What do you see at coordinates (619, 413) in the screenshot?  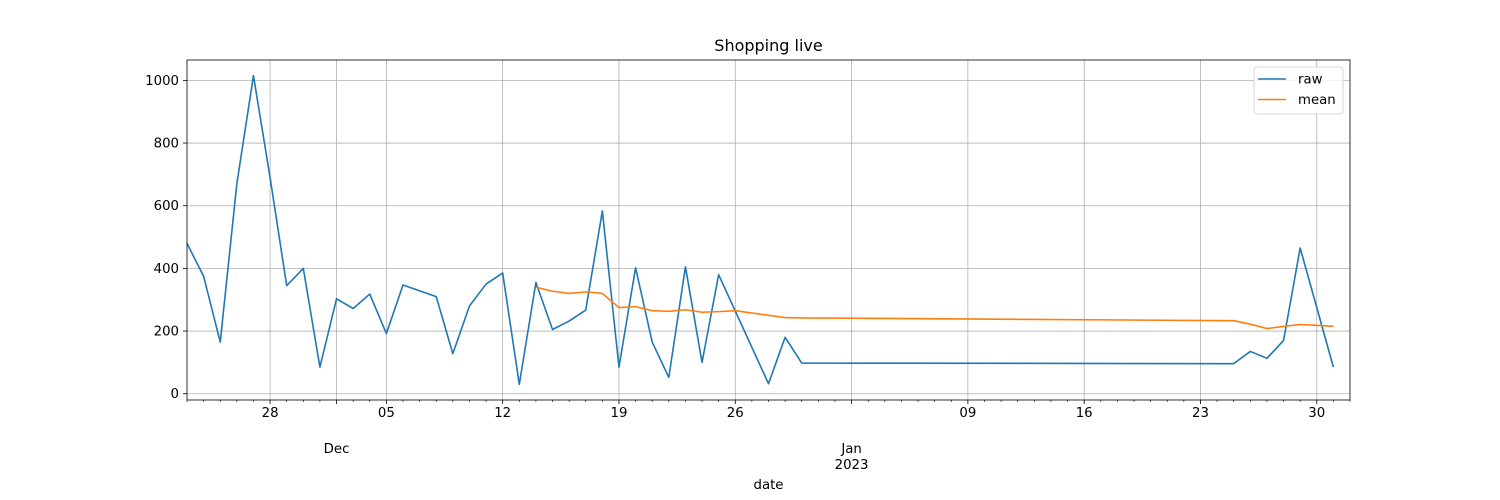 I see `x-tick-label: 19` at bounding box center [619, 413].